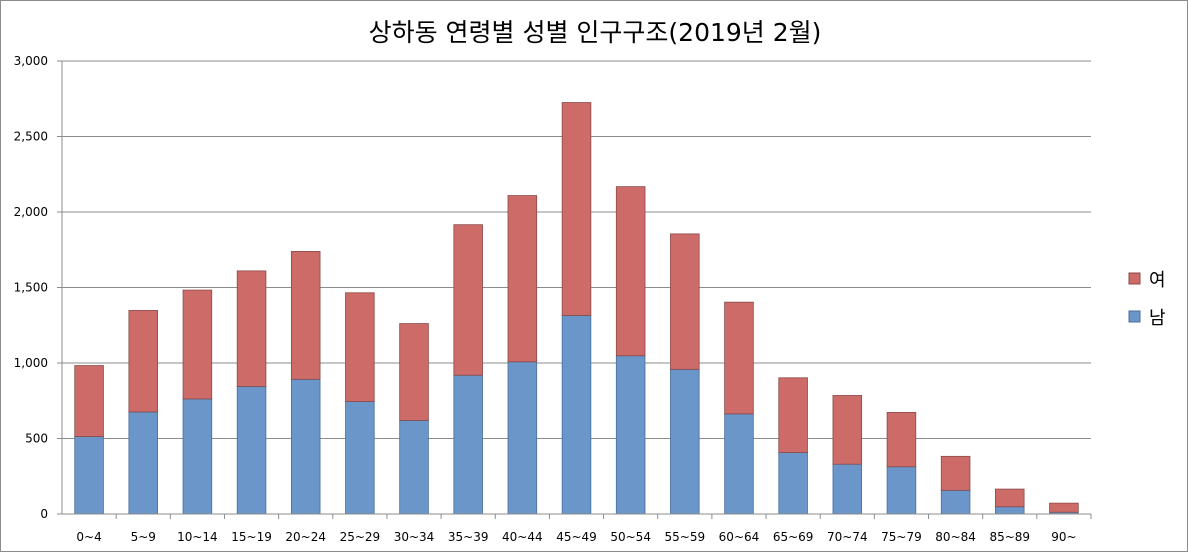  What do you see at coordinates (522, 537) in the screenshot?
I see `x-tick-label: 40~44` at bounding box center [522, 537].